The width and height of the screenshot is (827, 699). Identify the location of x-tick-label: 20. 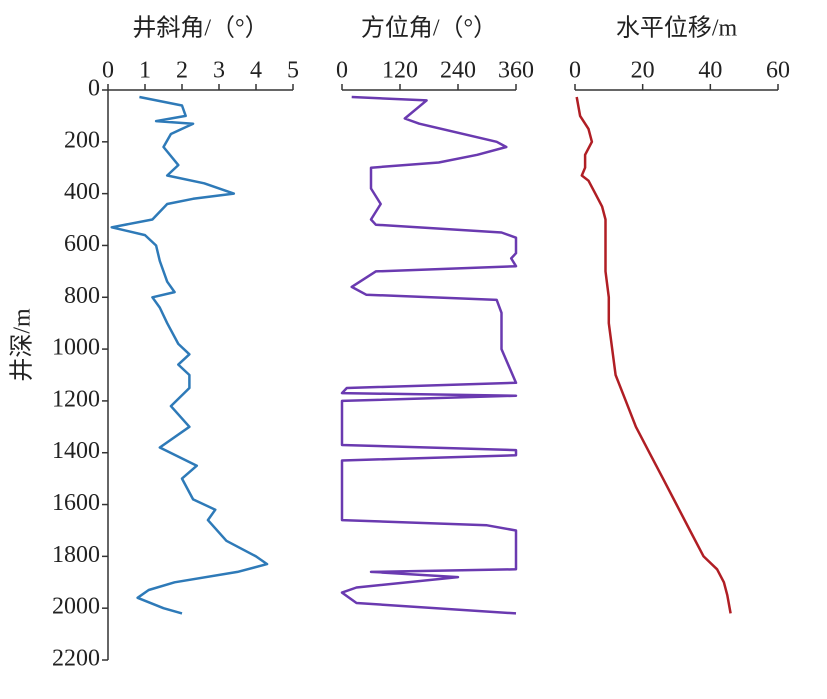
(643, 71).